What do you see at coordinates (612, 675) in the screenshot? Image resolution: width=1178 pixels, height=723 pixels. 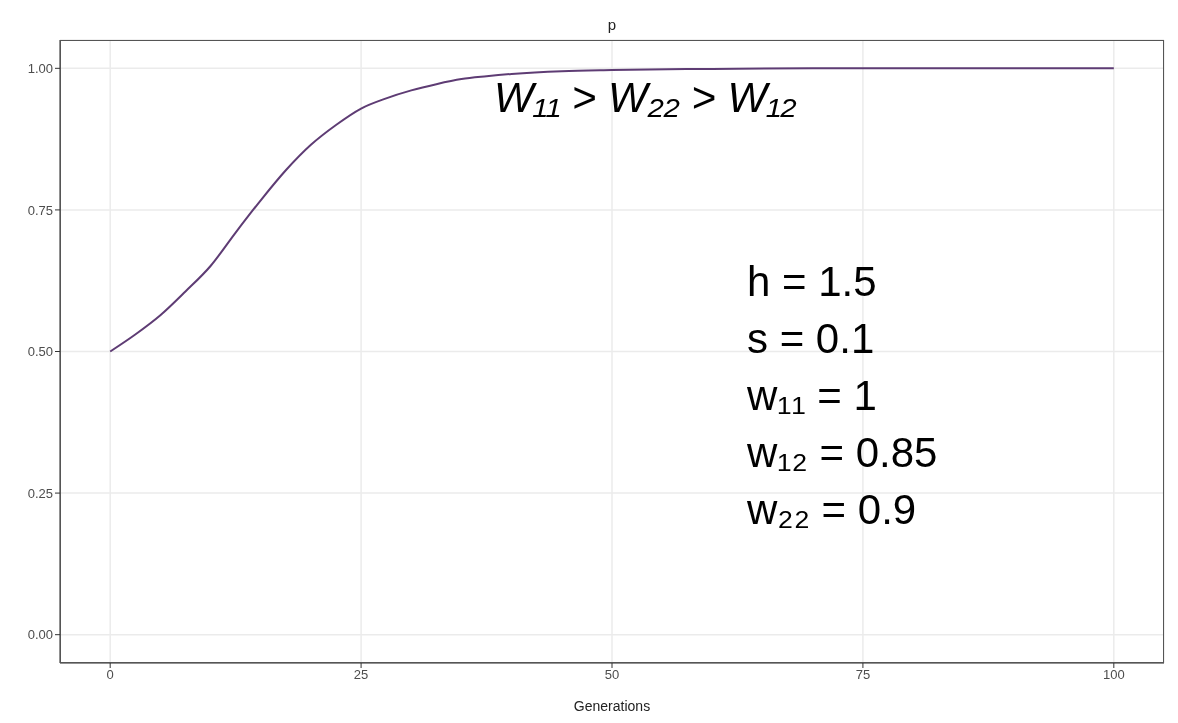 I see `x-tick-label: 50` at bounding box center [612, 675].